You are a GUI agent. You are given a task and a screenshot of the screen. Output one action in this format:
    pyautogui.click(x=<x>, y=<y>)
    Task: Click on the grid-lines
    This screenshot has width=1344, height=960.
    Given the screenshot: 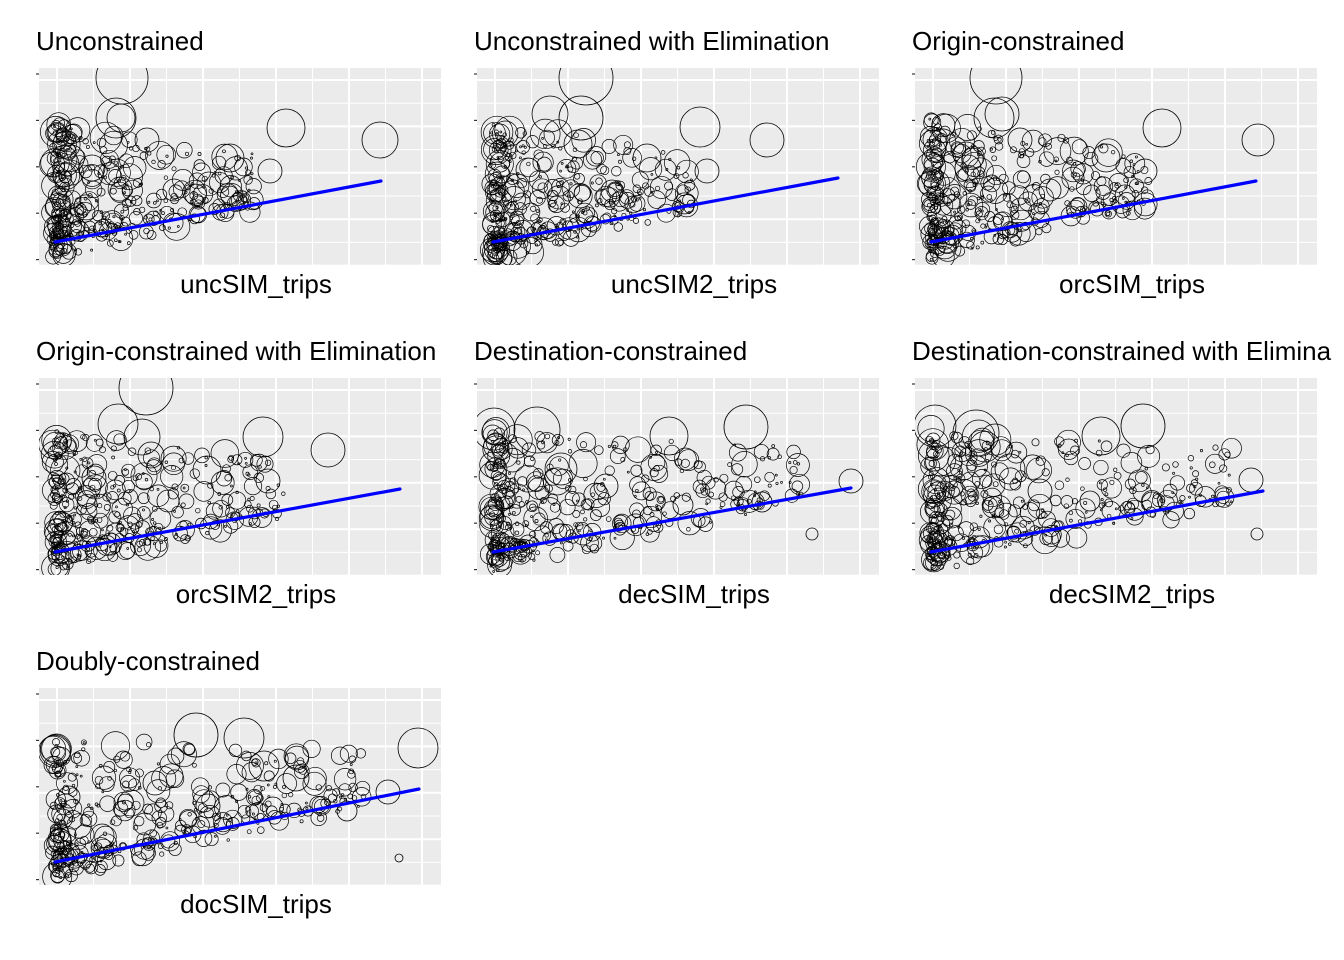 What is the action you would take?
    pyautogui.click(x=240, y=477)
    